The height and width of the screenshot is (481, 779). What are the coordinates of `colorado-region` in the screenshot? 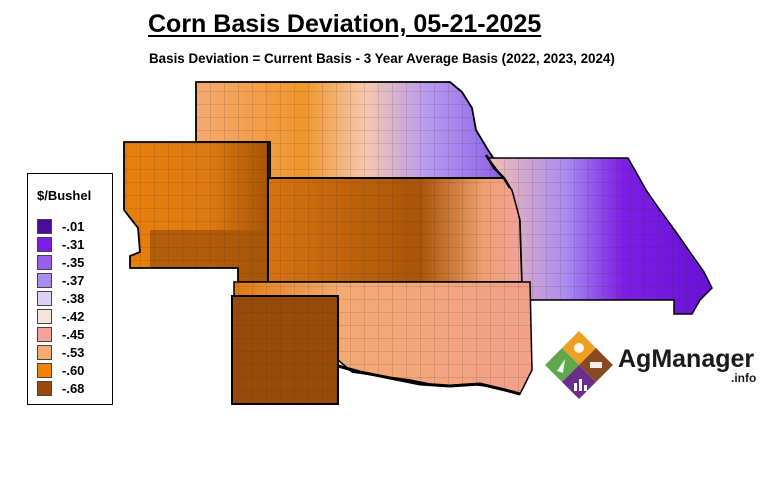 It's located at (196, 212).